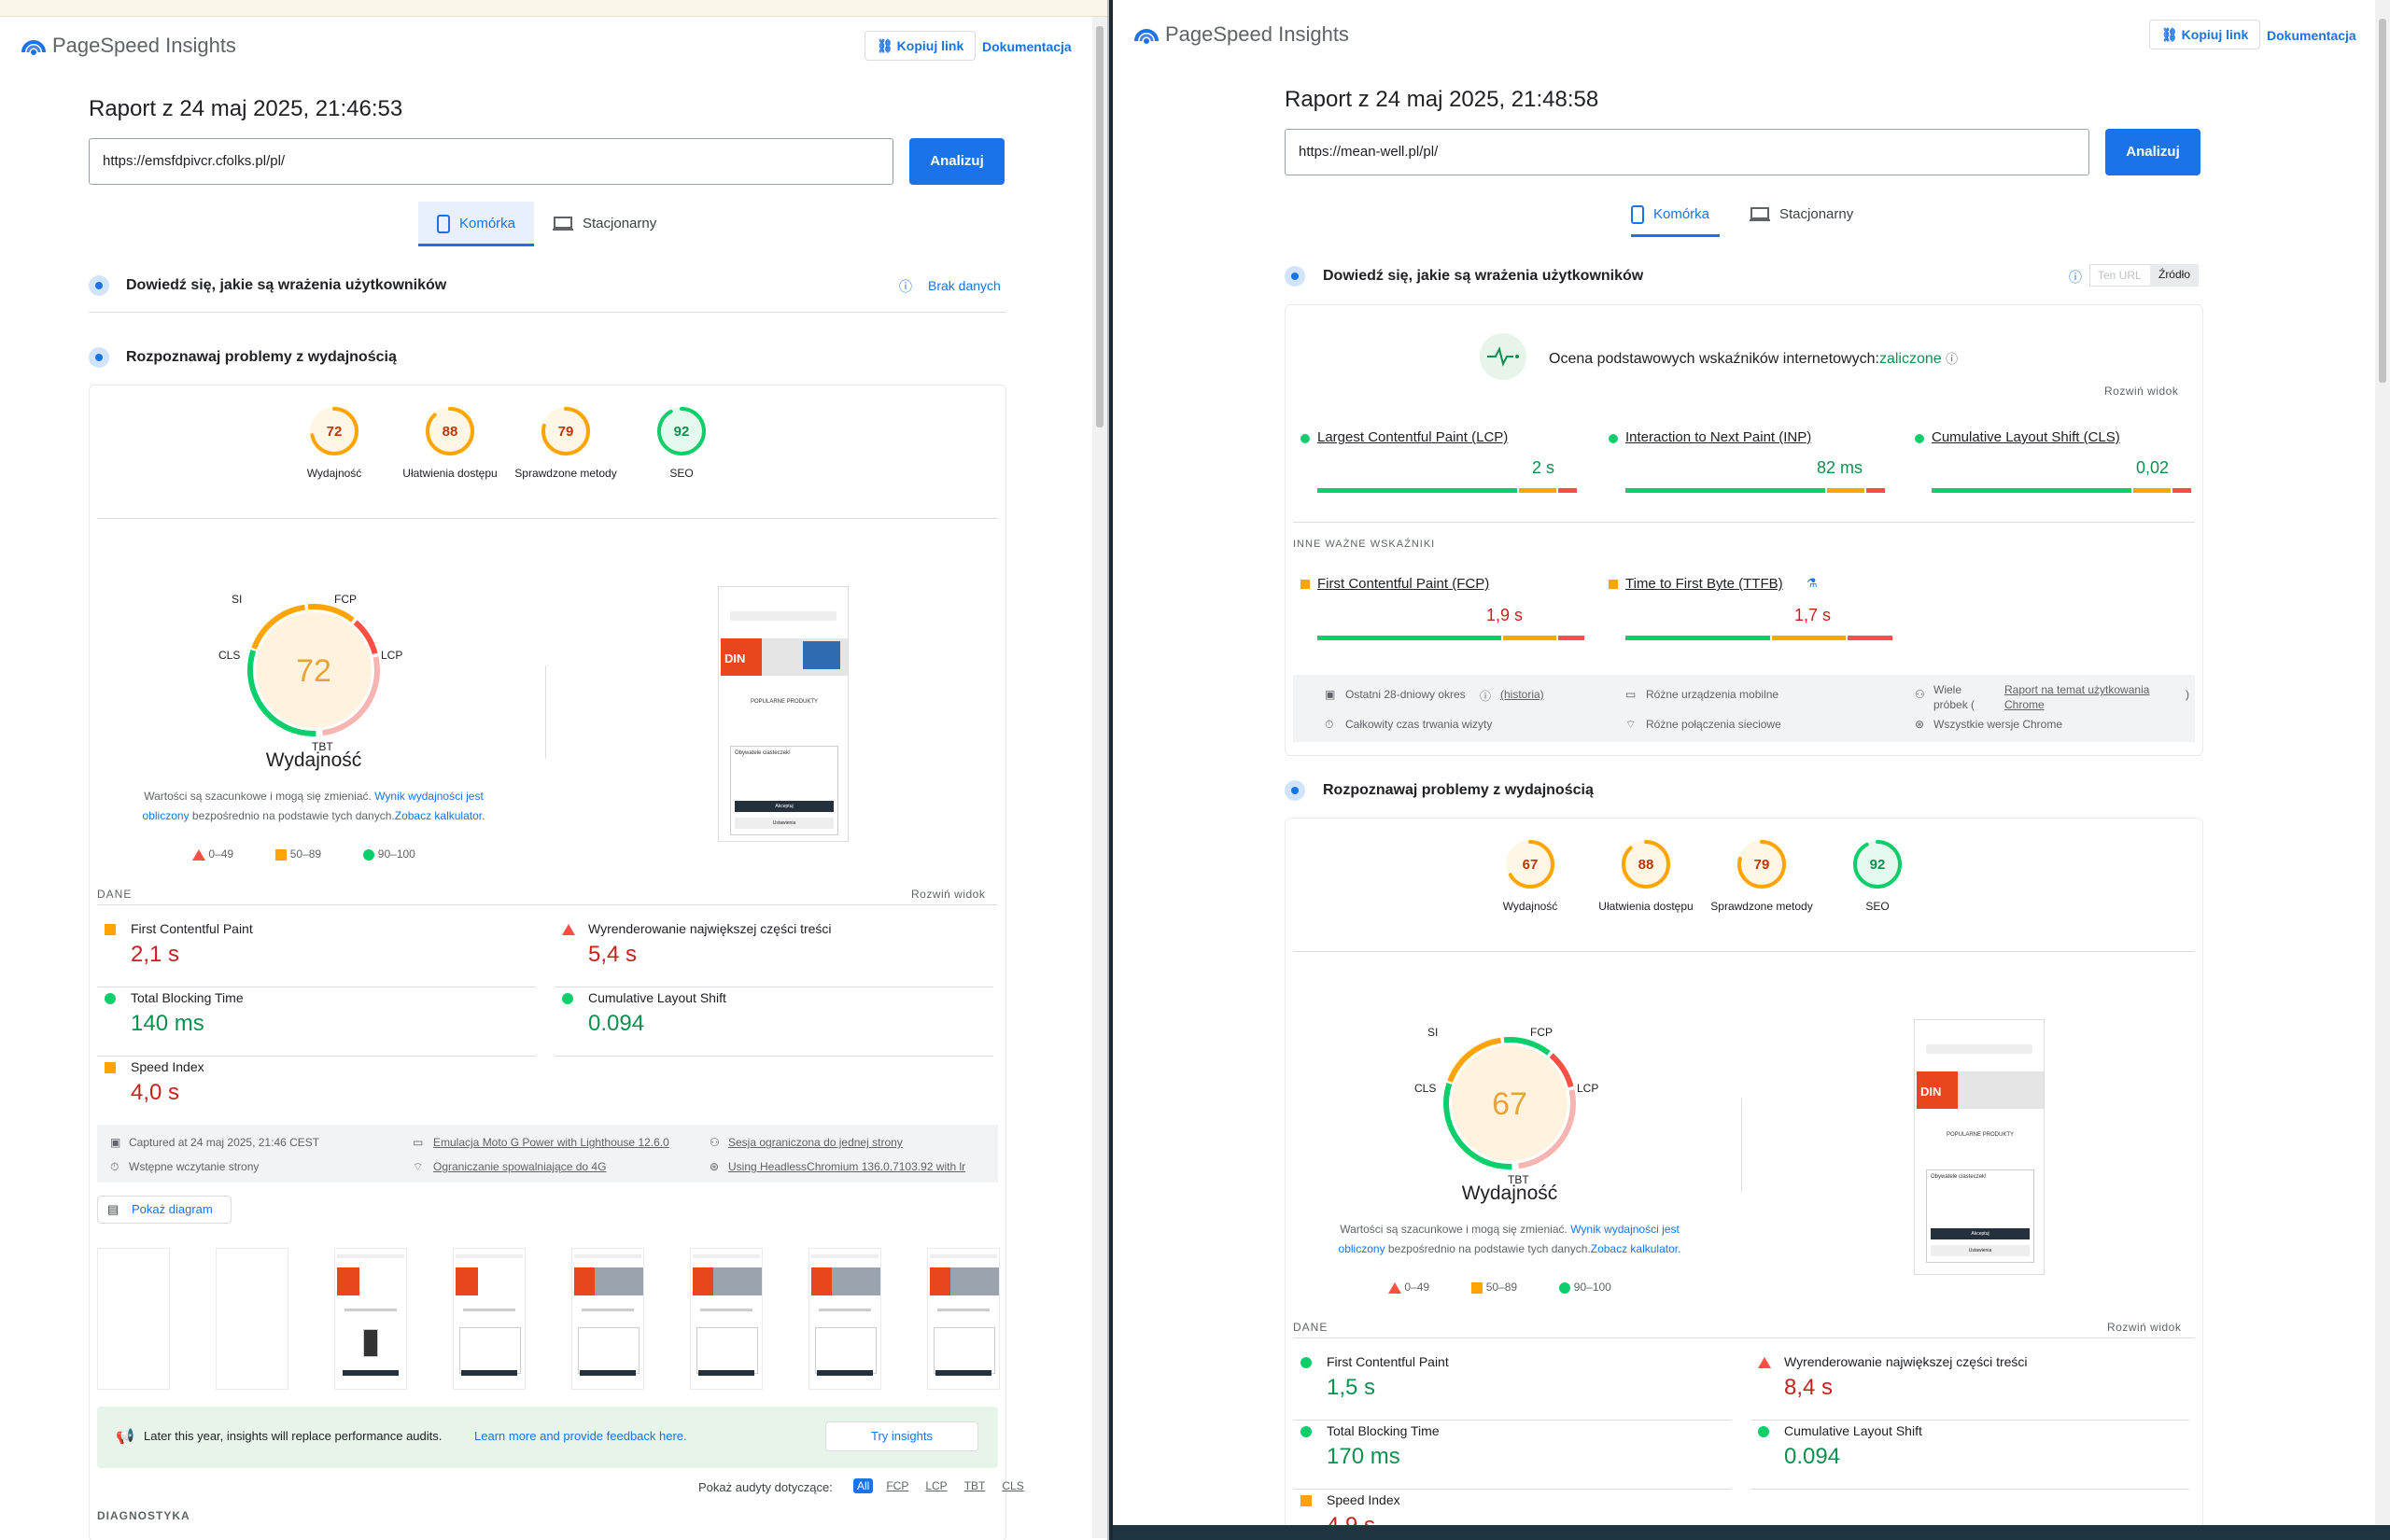 The width and height of the screenshot is (2390, 1540). What do you see at coordinates (1403, 584) in the screenshot?
I see `other-metric-link: First Contentful Paint (FCP)` at bounding box center [1403, 584].